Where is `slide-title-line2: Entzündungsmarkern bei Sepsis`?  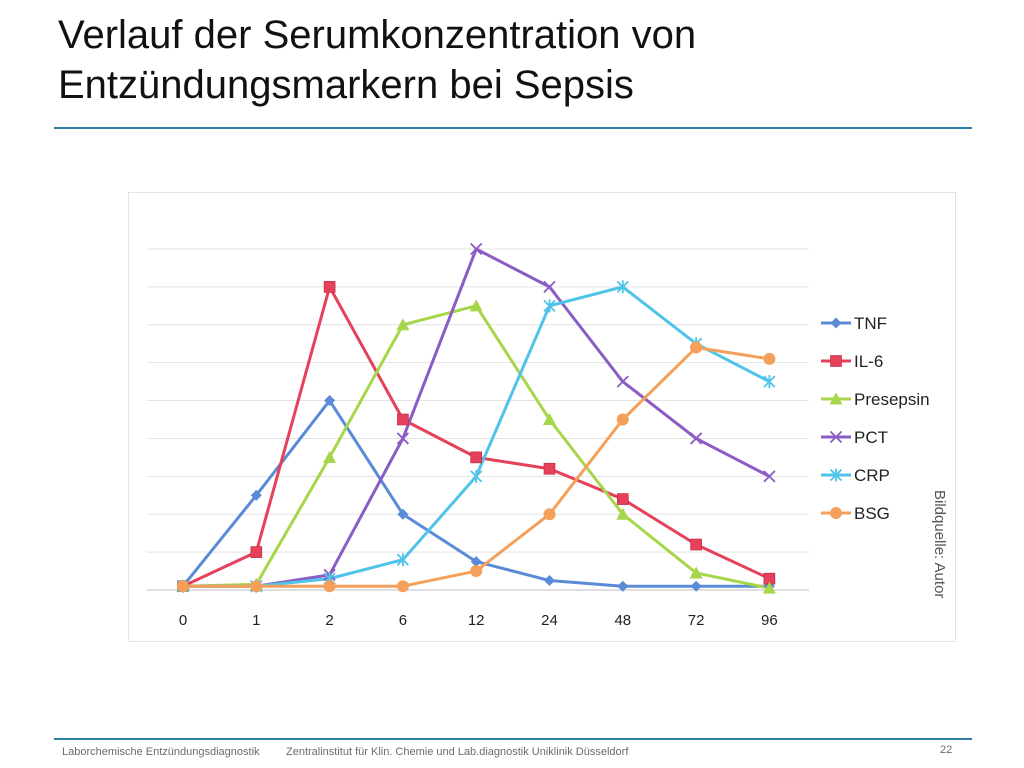 slide-title-line2: Entzündungsmarkern bei Sepsis is located at coordinates (346, 85).